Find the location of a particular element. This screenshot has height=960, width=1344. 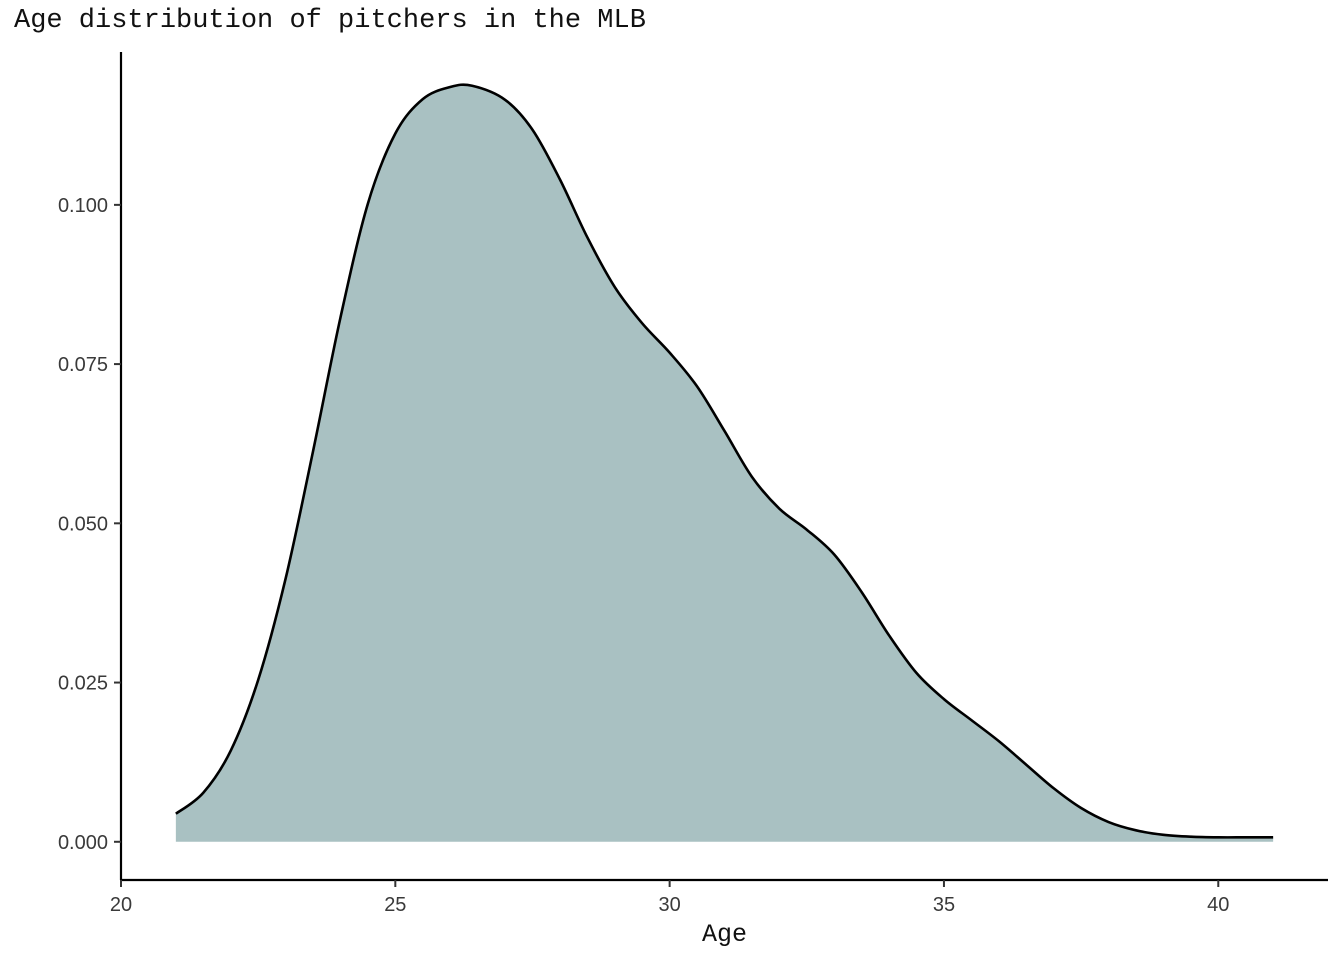

y-tick-label: 0.025 is located at coordinates (83, 684).